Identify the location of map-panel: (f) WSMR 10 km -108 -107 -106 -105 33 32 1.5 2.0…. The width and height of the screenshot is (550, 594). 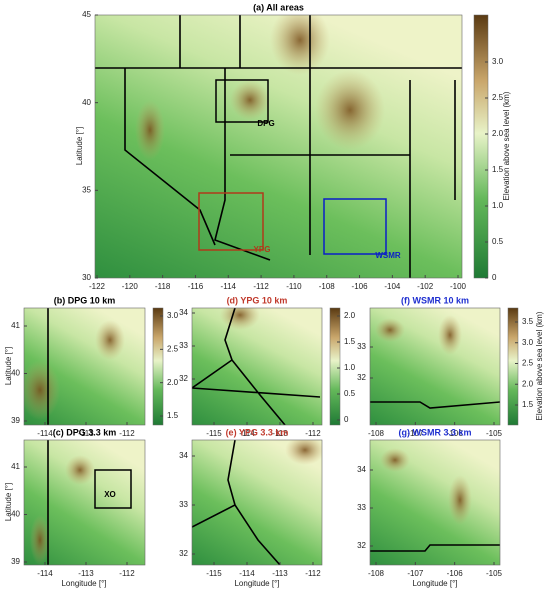
(450, 366).